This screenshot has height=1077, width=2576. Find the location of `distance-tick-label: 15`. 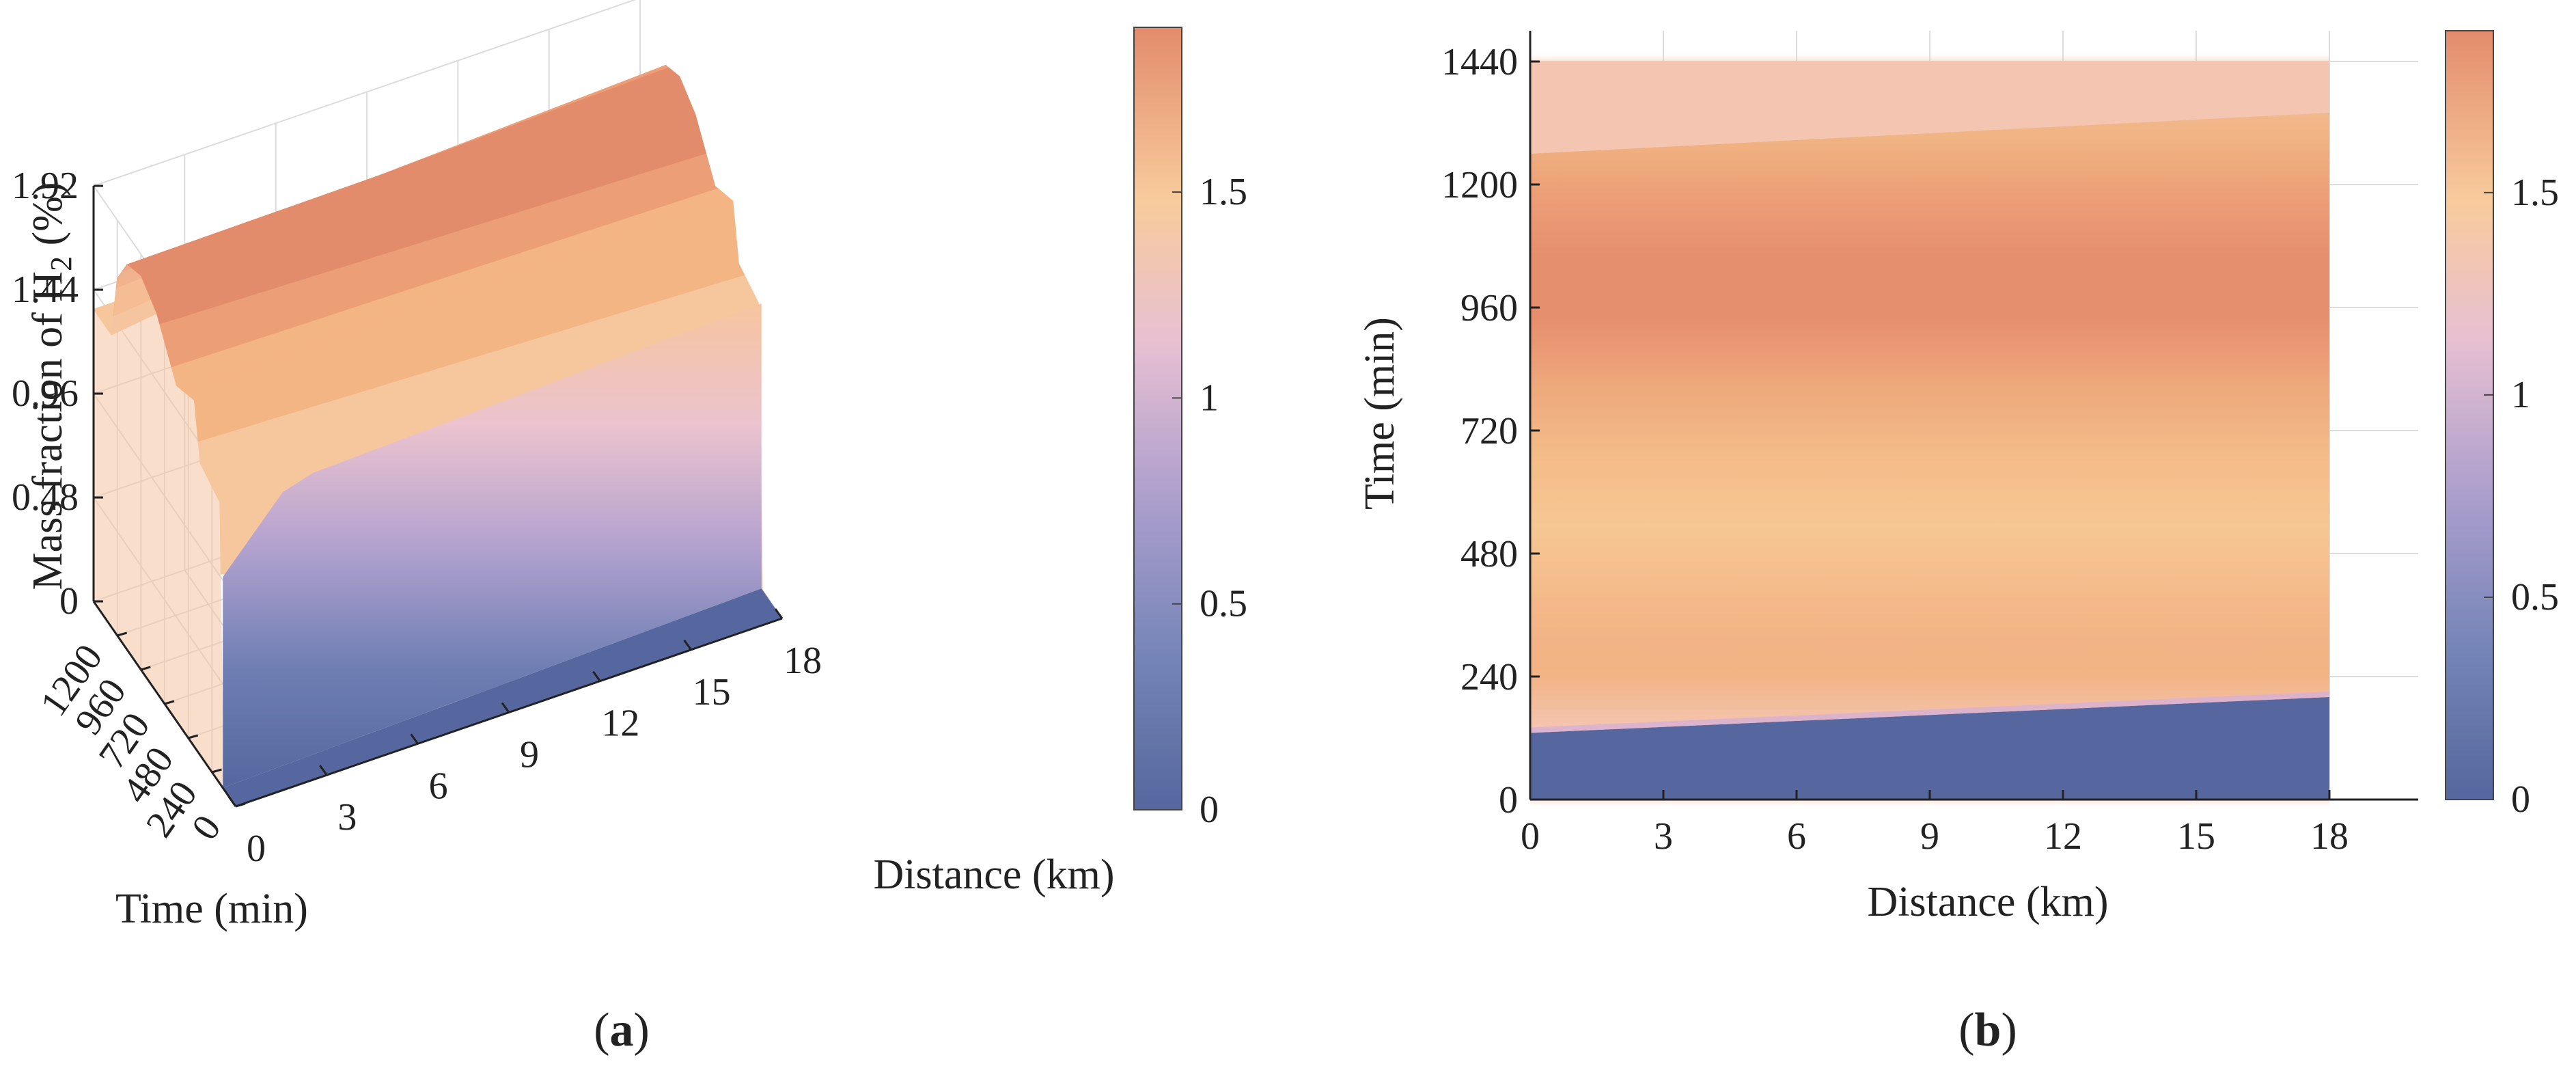

distance-tick-label: 15 is located at coordinates (712, 692).